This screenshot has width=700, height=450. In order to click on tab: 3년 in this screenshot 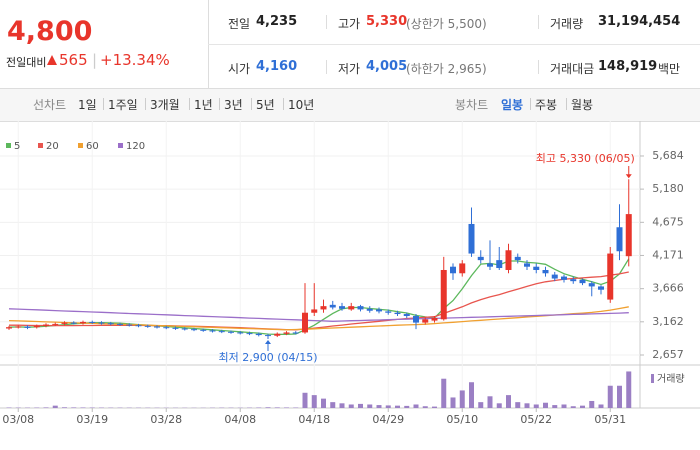, I will do `click(233, 105)`.